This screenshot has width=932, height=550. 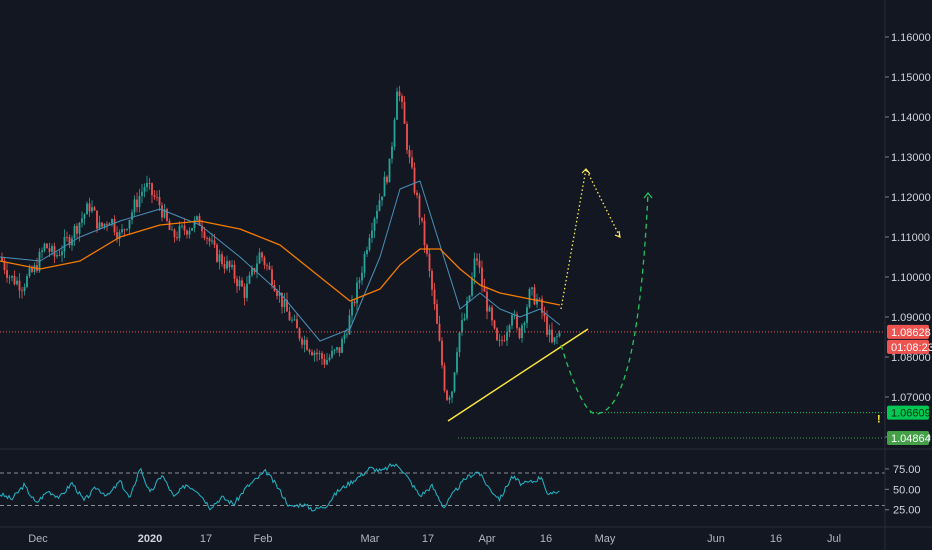 What do you see at coordinates (590, 238) in the screenshot?
I see `bullish-scenario-path` at bounding box center [590, 238].